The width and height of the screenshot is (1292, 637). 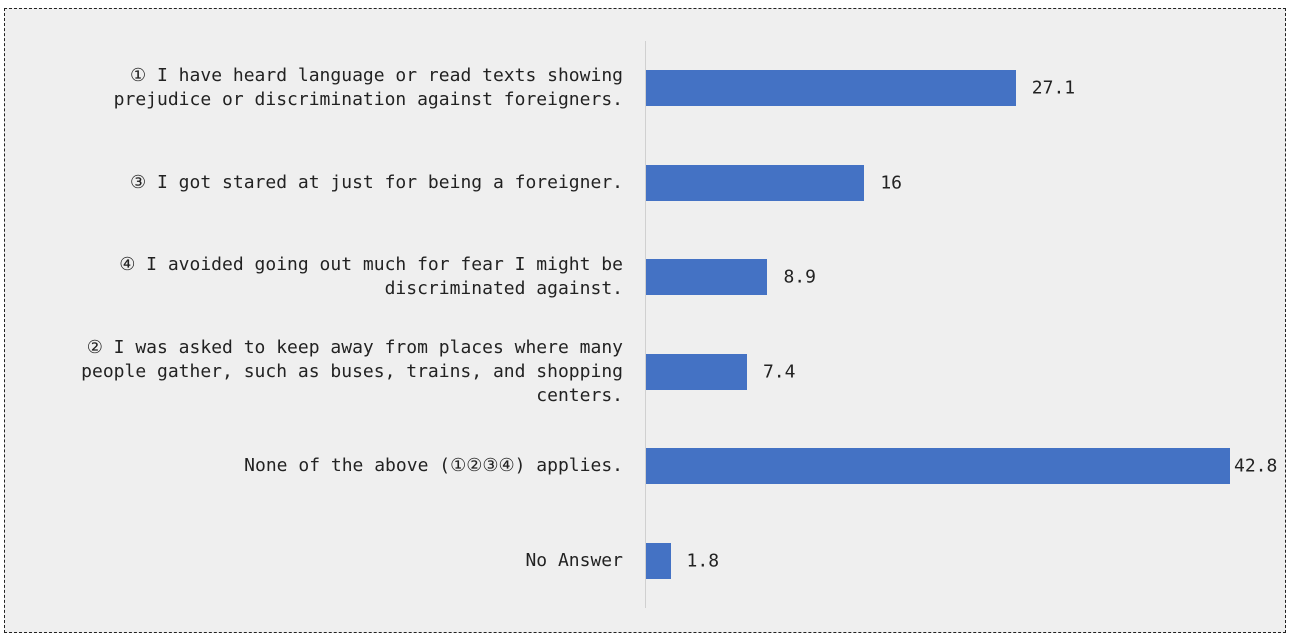 What do you see at coordinates (1256, 466) in the screenshot?
I see `value-label: 42.8` at bounding box center [1256, 466].